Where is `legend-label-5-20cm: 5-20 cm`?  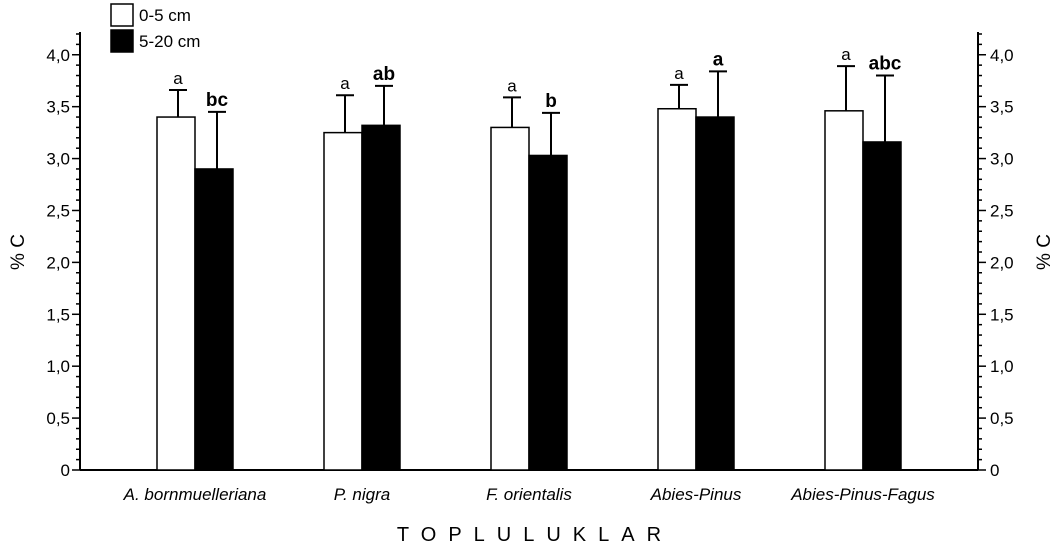
legend-label-5-20cm: 5-20 cm is located at coordinates (169, 41).